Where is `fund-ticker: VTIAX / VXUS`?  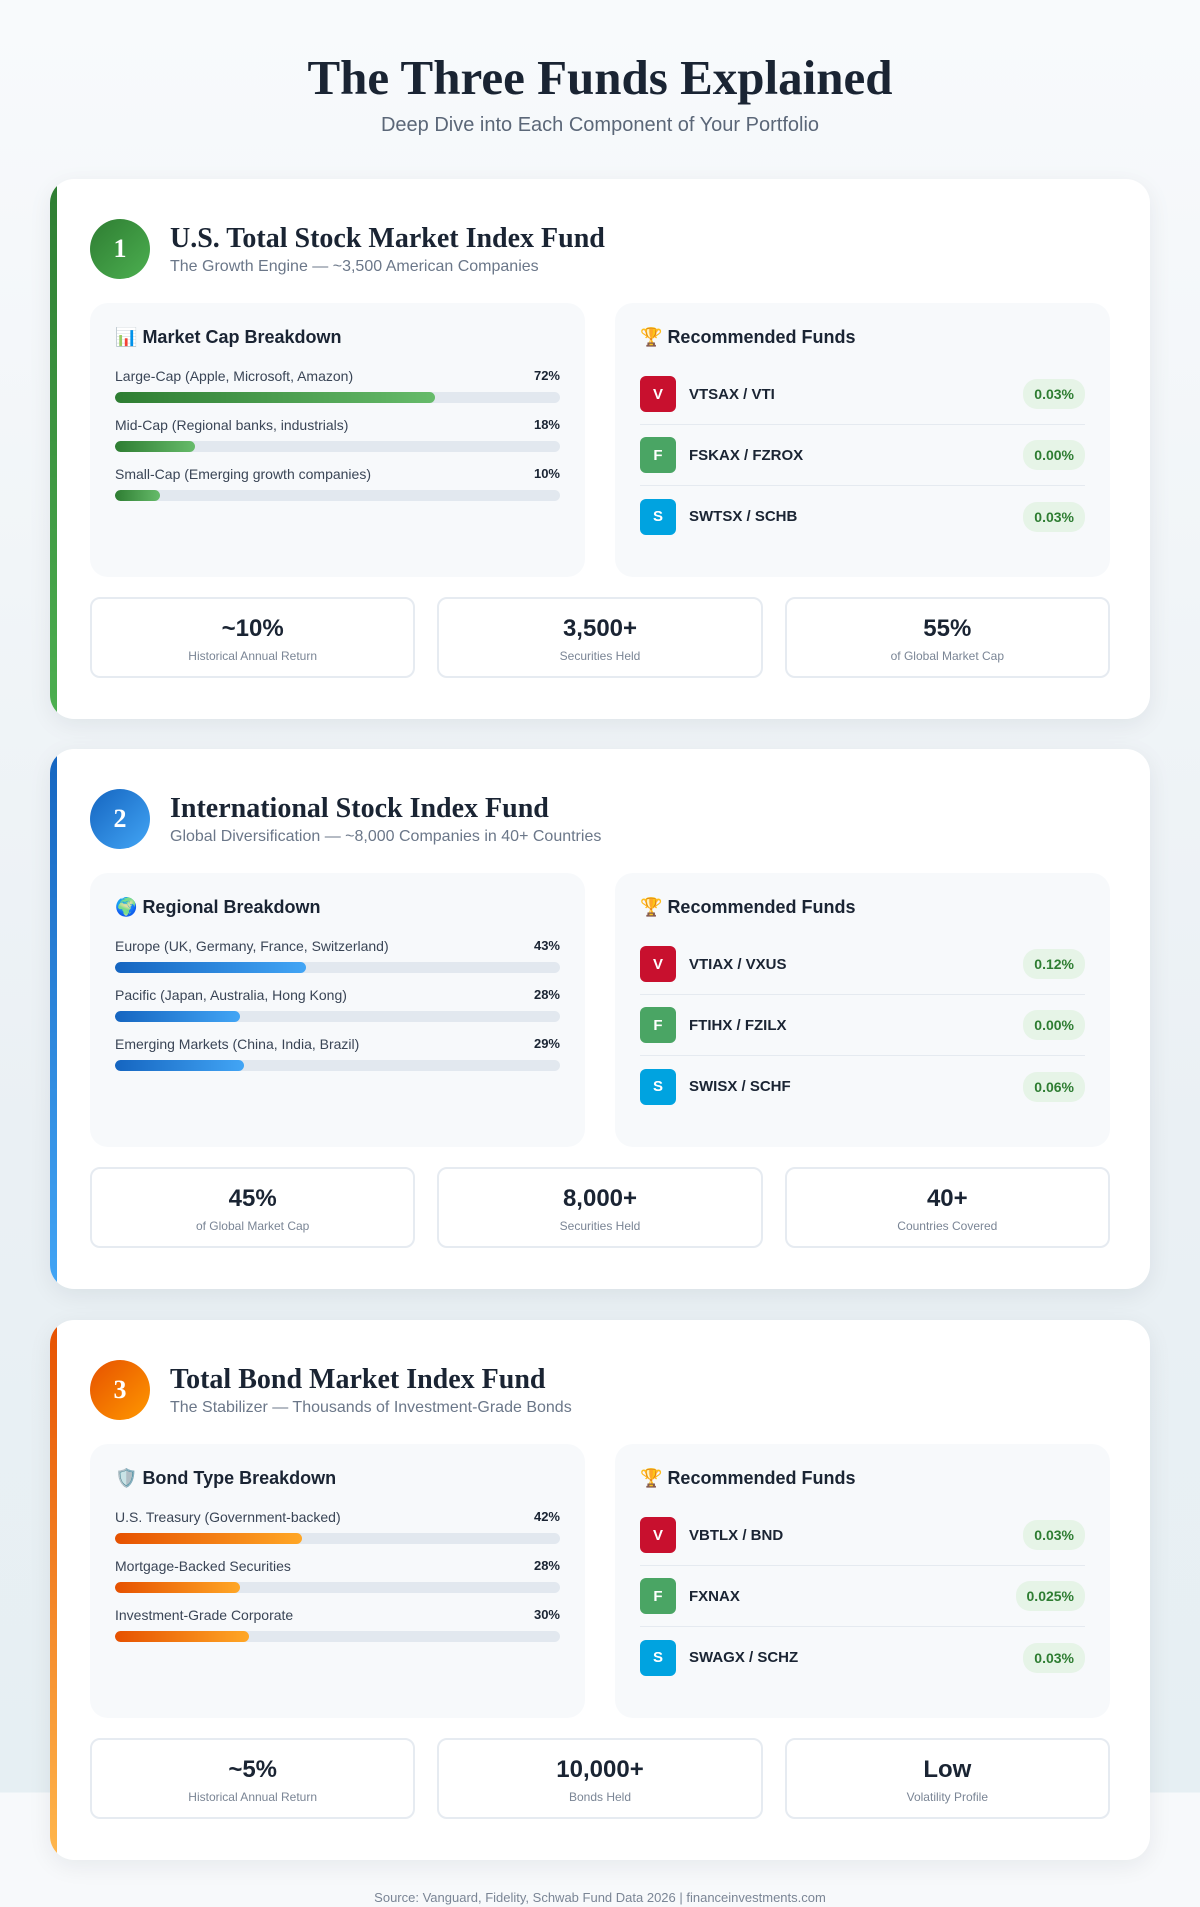 fund-ticker: VTIAX / VXUS is located at coordinates (738, 964).